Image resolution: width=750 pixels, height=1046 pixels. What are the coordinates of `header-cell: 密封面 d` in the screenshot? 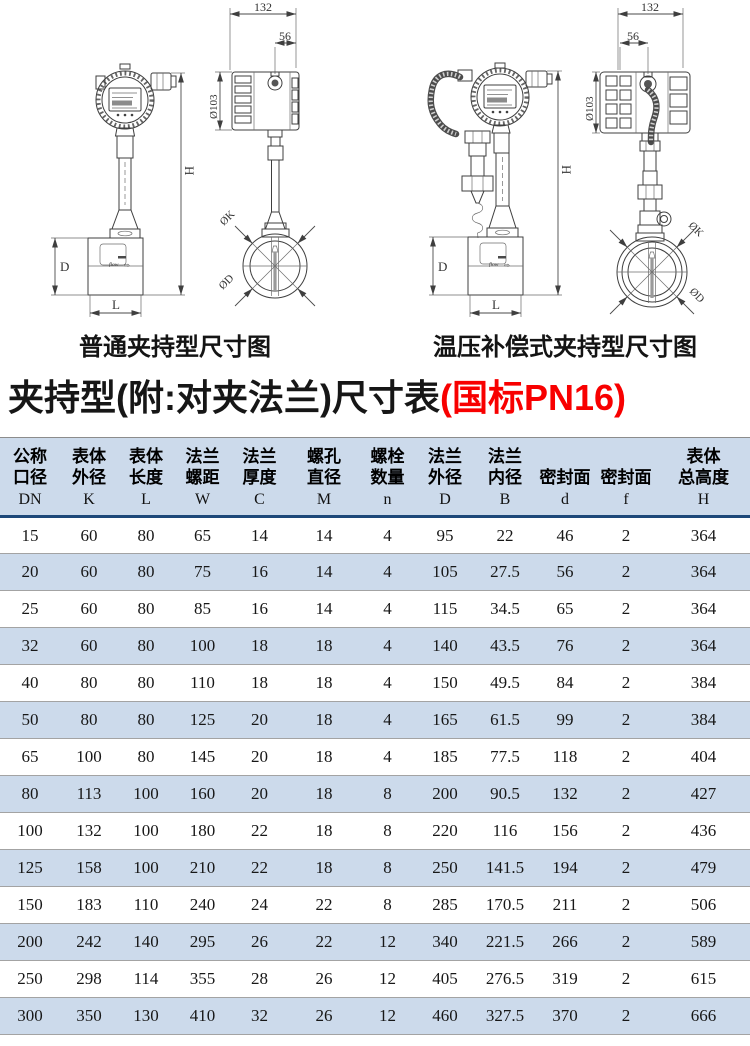 It's located at (565, 477).